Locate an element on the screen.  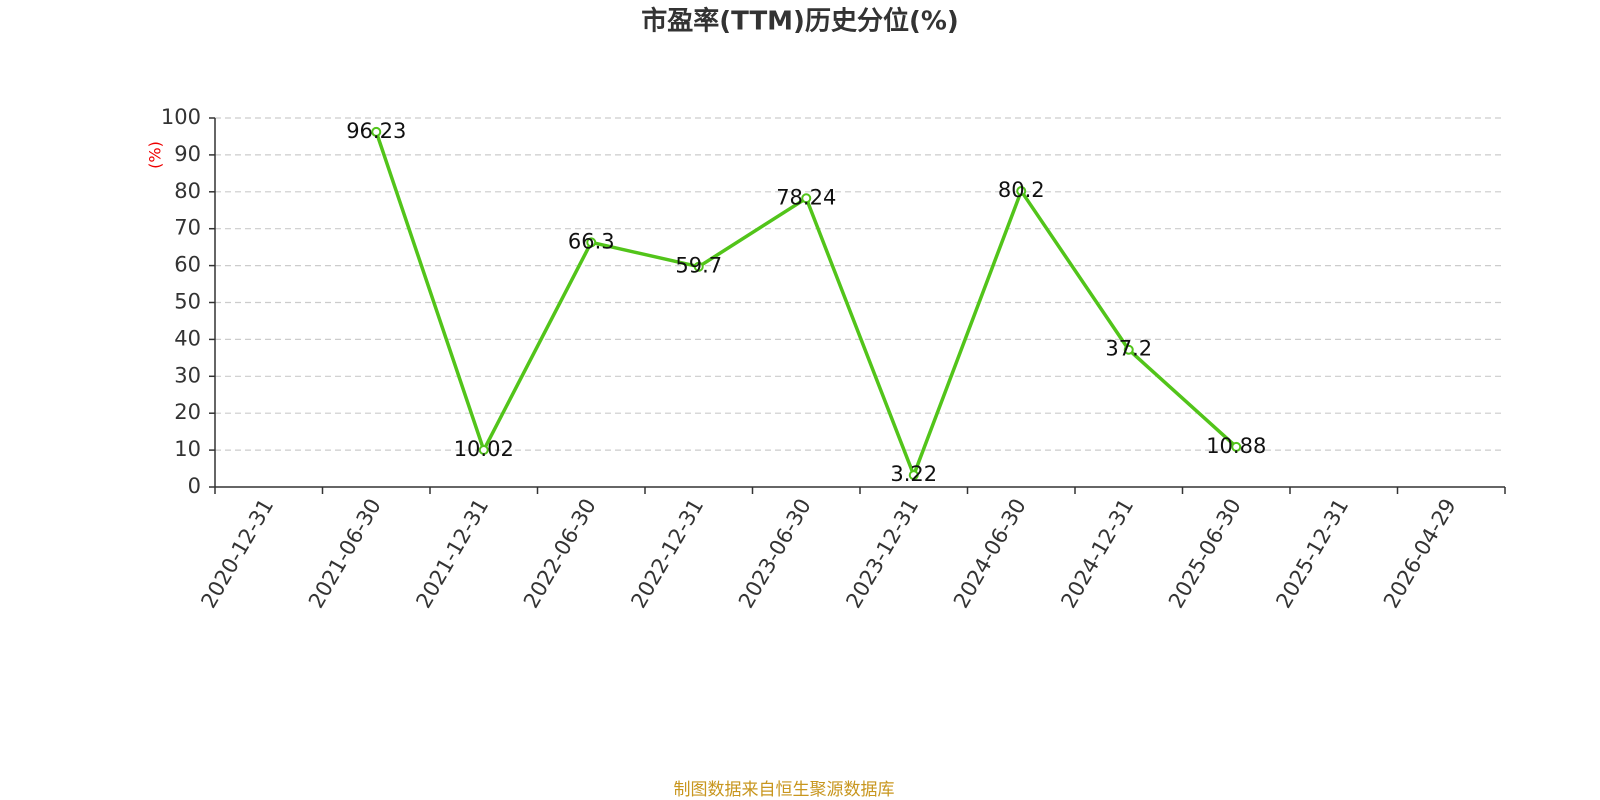
data-label: 37.2 is located at coordinates (1128, 349).